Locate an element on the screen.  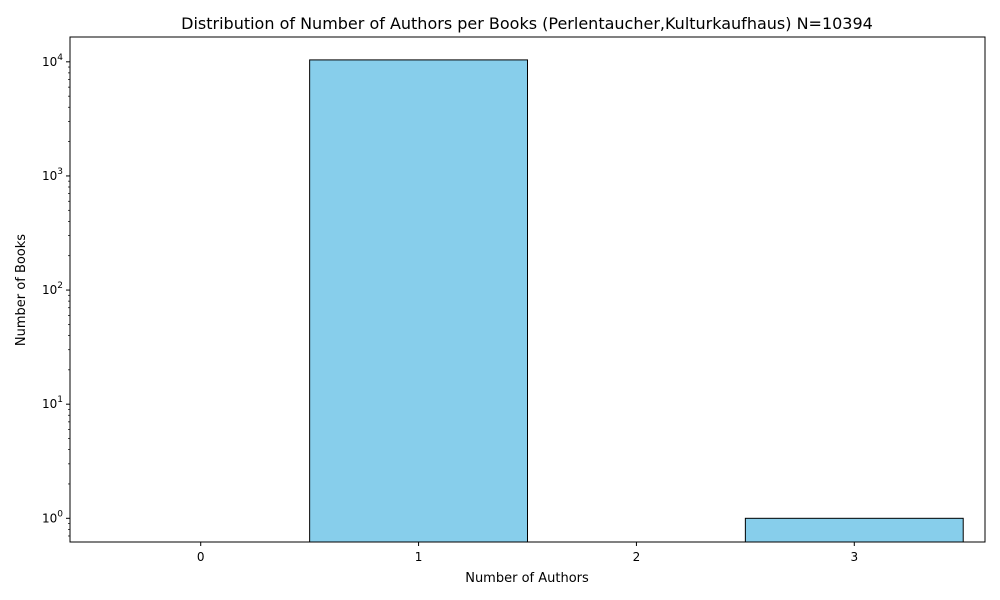
y-tick-label: 10¹ is located at coordinates (52, 403).